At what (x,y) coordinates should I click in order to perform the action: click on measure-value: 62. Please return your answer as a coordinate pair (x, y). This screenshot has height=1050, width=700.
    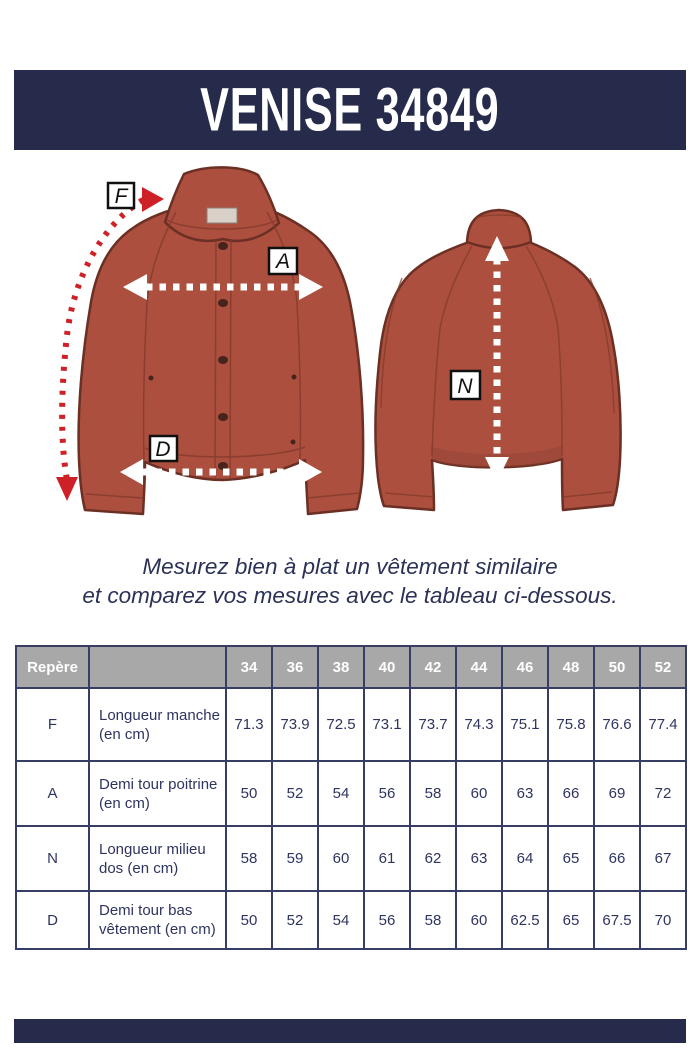
    Looking at the image, I should click on (433, 858).